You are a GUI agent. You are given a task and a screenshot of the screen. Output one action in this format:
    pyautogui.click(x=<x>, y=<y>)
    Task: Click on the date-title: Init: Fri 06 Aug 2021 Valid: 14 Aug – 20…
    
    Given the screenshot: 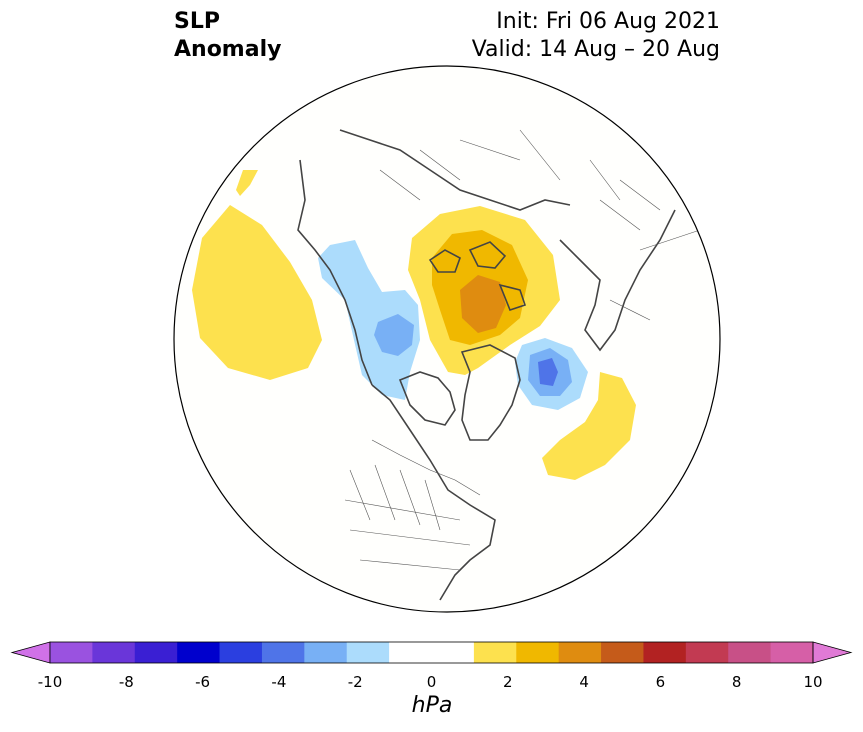 What is the action you would take?
    pyautogui.click(x=596, y=36)
    